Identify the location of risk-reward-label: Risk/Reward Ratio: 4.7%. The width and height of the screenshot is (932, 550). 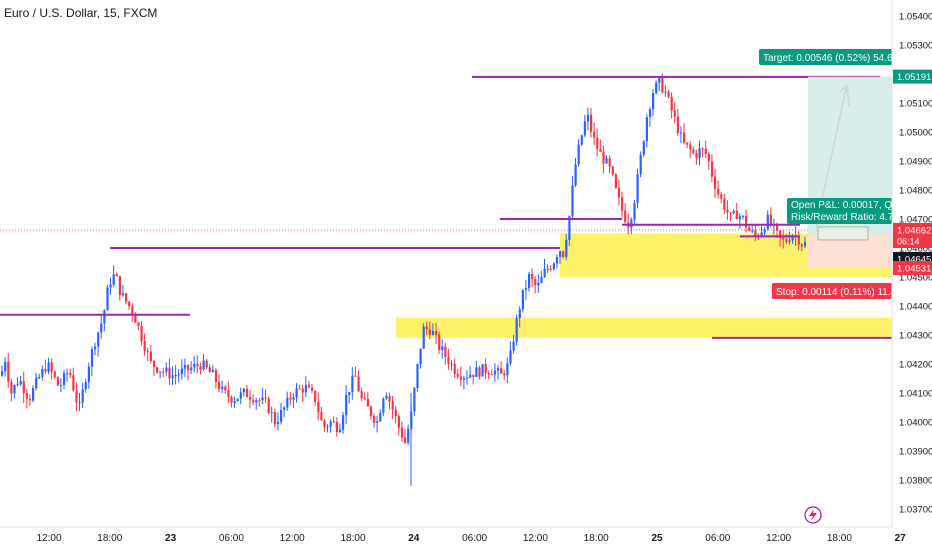
(844, 217).